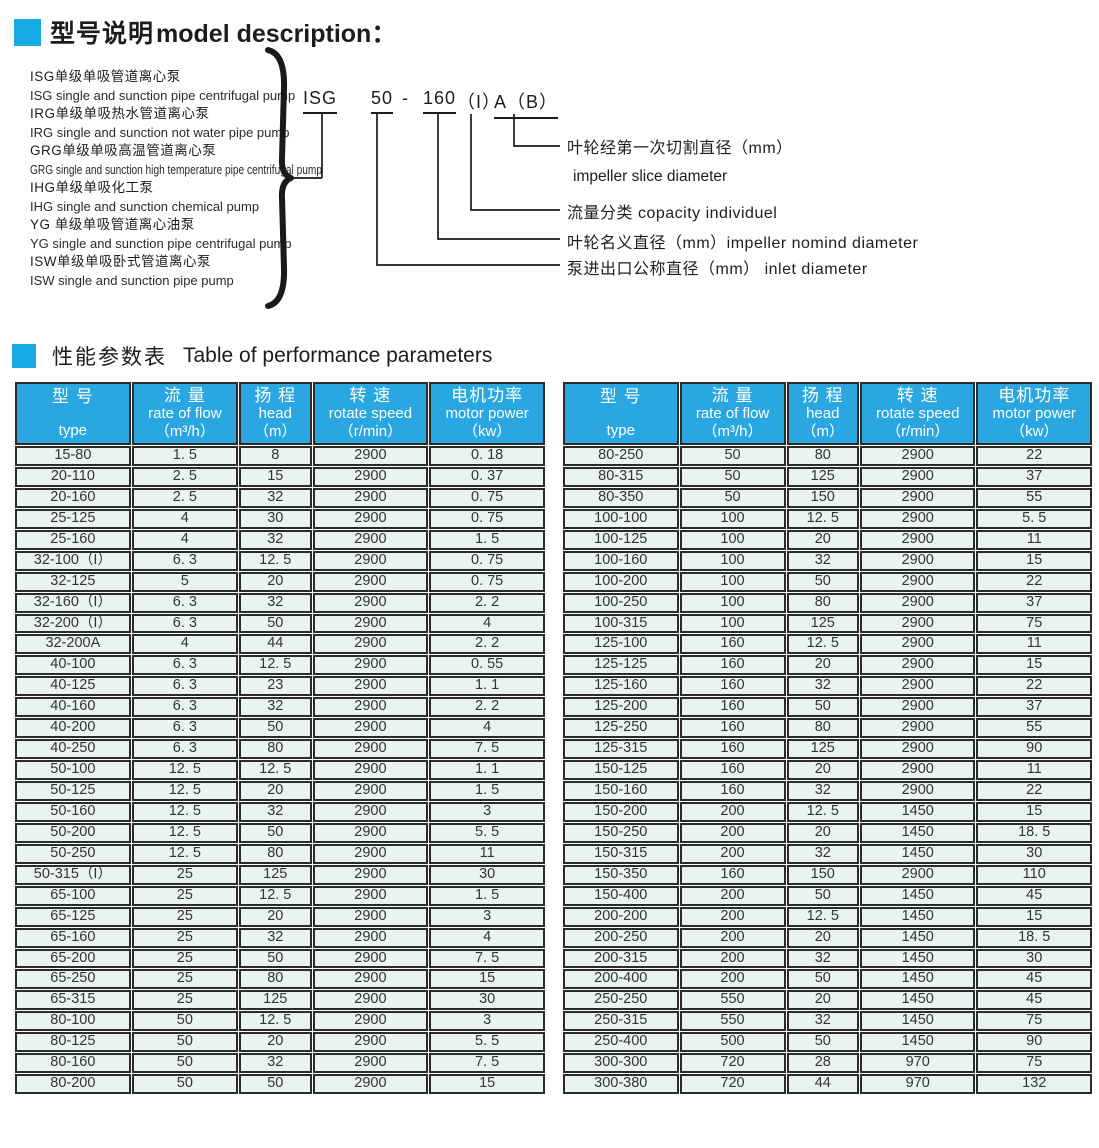 The width and height of the screenshot is (1099, 1148). I want to click on header-cell: 电机功率 motor power （kw）, so click(487, 413).